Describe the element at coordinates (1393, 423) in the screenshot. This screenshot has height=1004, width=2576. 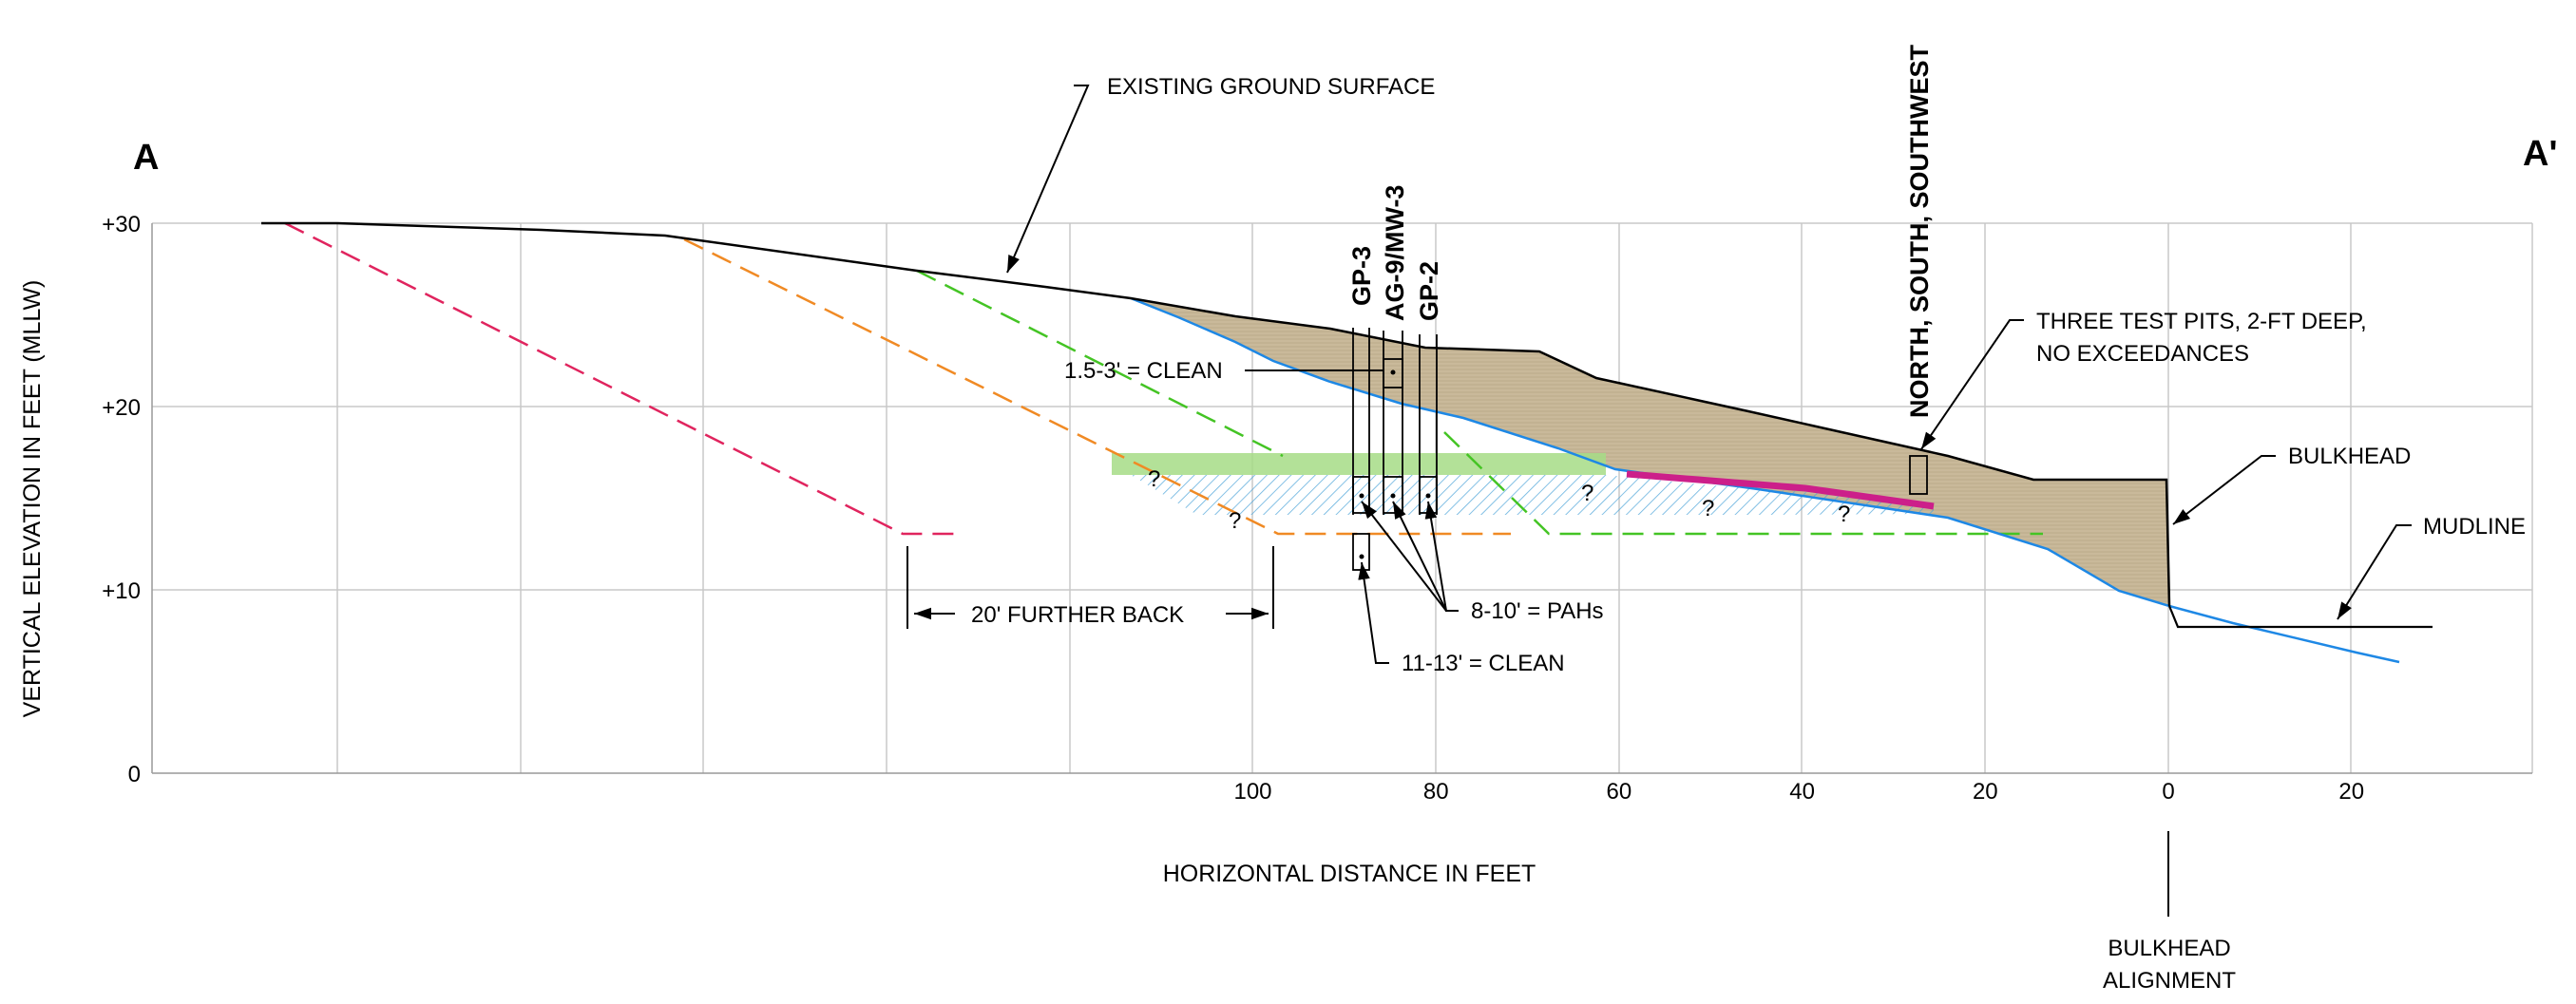
I see `boring-ag9-mw3` at that location.